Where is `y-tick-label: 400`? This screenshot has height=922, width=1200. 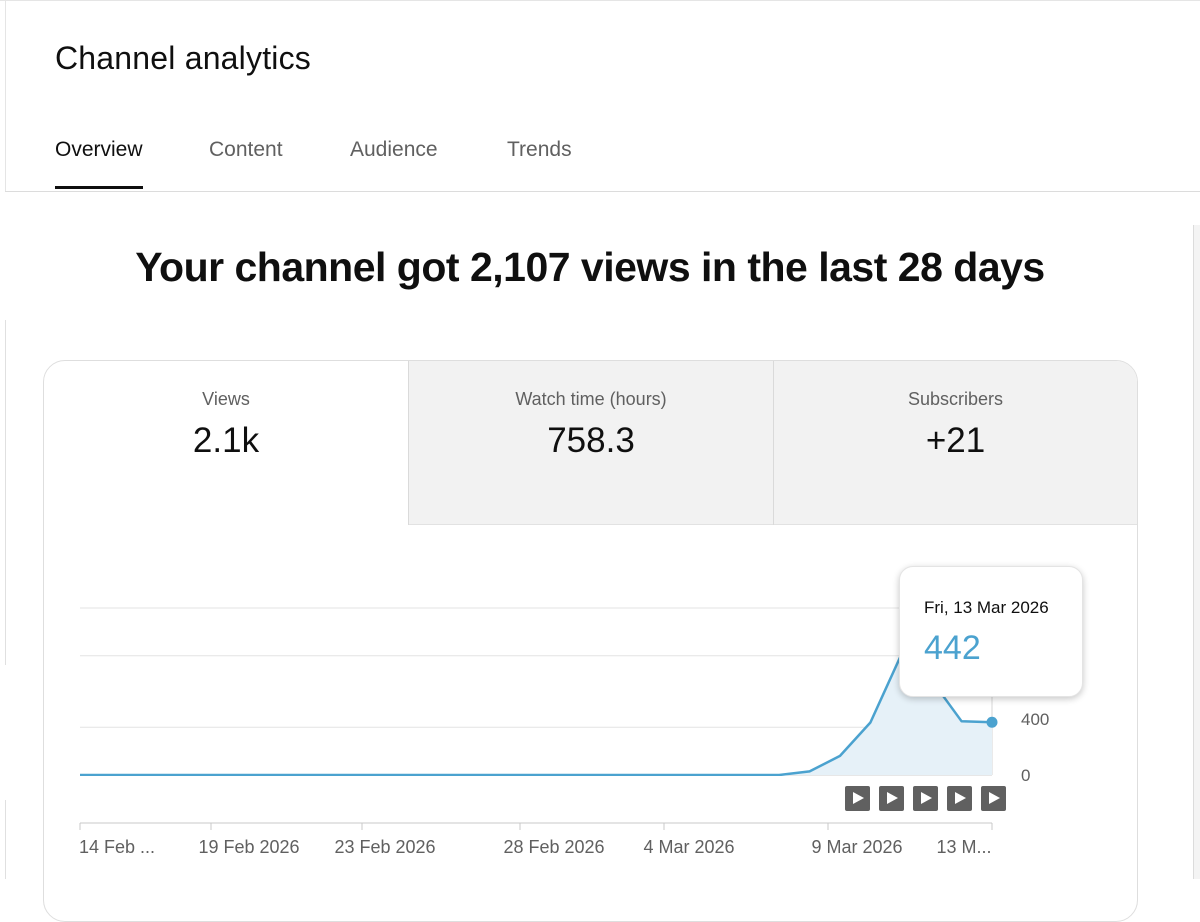
y-tick-label: 400 is located at coordinates (1035, 719).